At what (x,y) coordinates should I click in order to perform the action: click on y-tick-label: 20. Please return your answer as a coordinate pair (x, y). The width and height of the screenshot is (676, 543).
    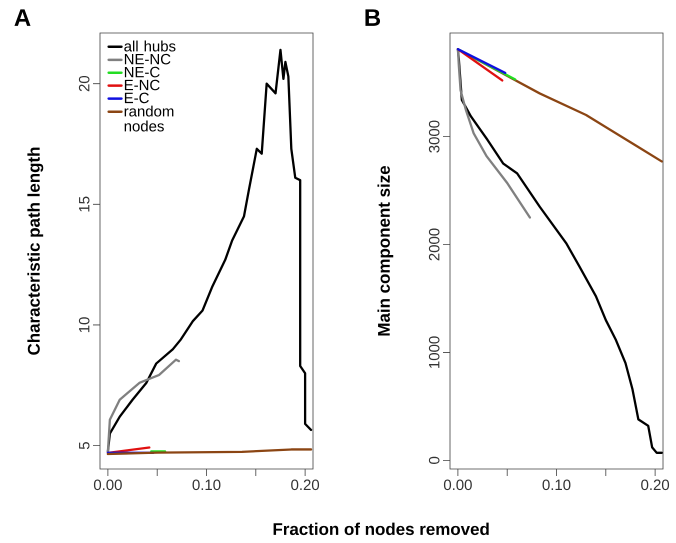
    Looking at the image, I should click on (84, 84).